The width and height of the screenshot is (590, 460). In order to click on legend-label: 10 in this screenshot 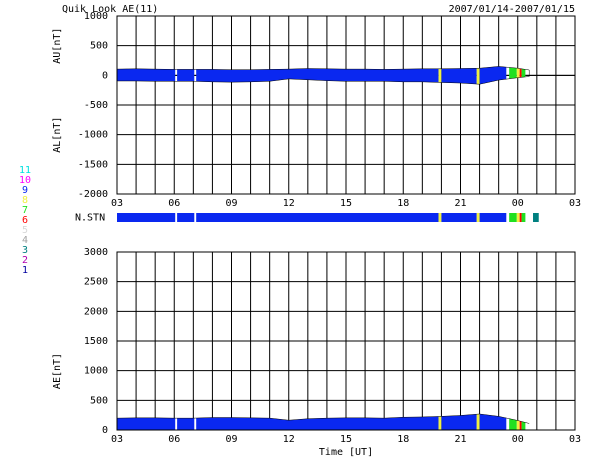, I will do `click(25, 180)`.